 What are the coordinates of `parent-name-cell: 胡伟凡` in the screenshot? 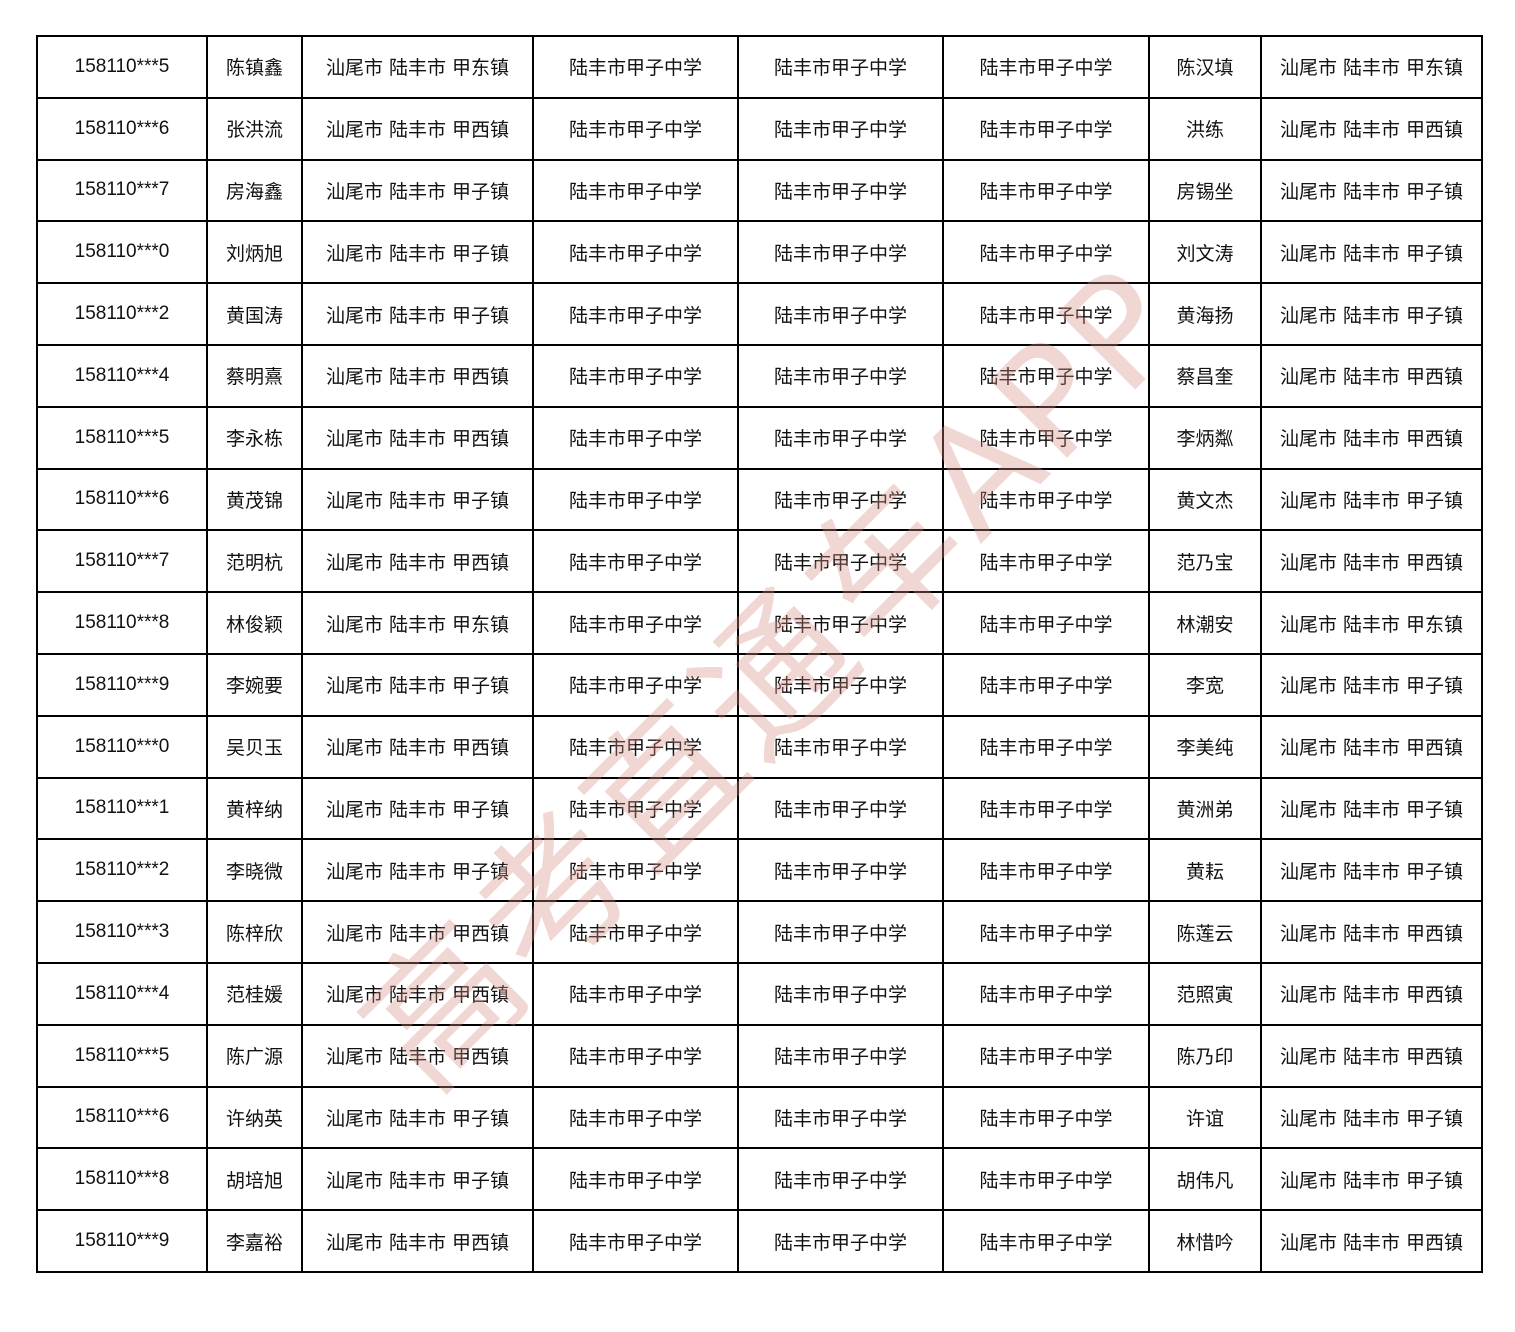 It's located at (1205, 1179).